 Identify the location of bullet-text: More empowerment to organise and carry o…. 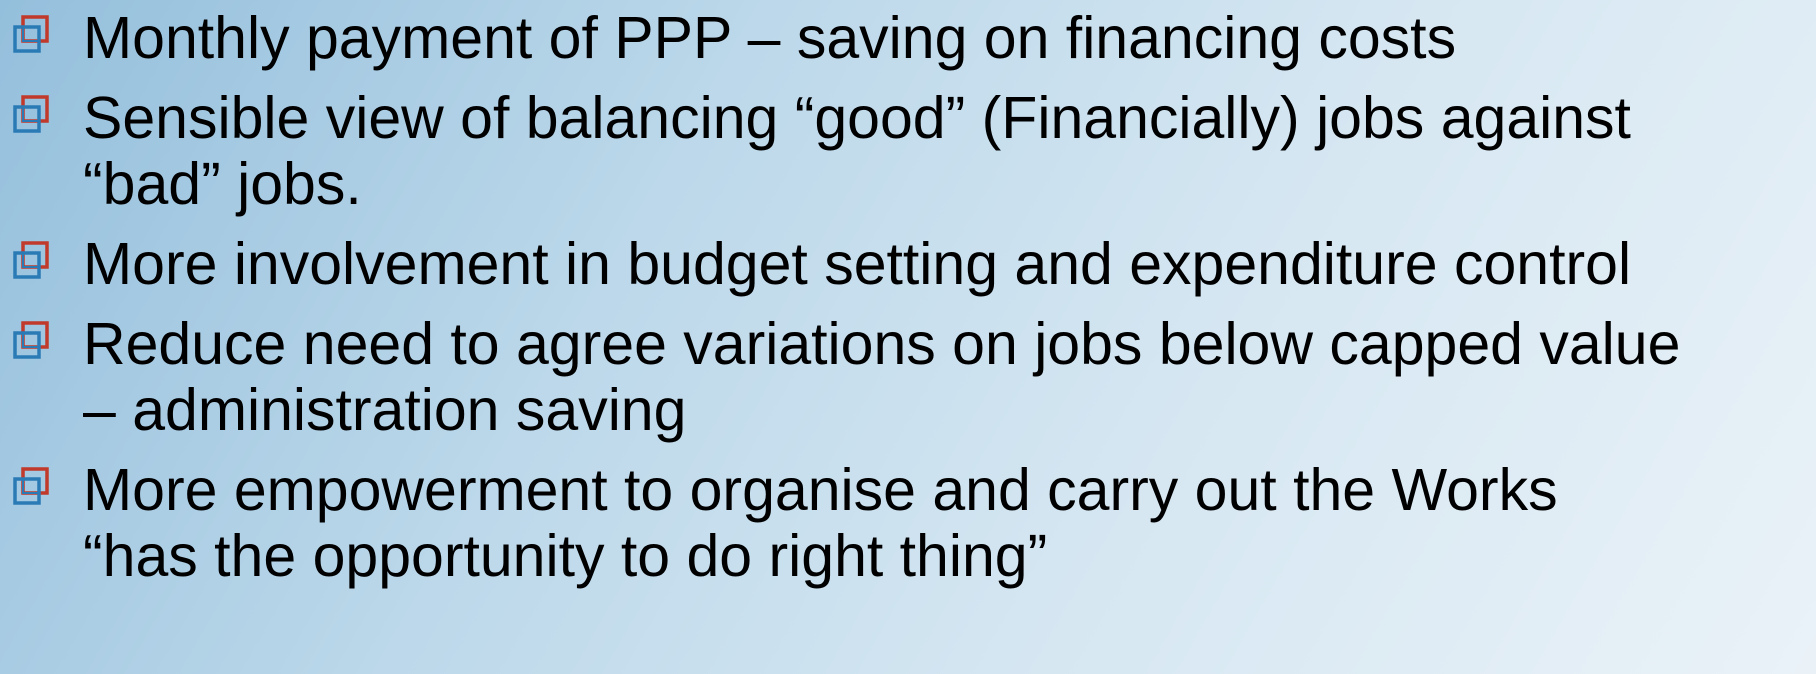
(820, 490).